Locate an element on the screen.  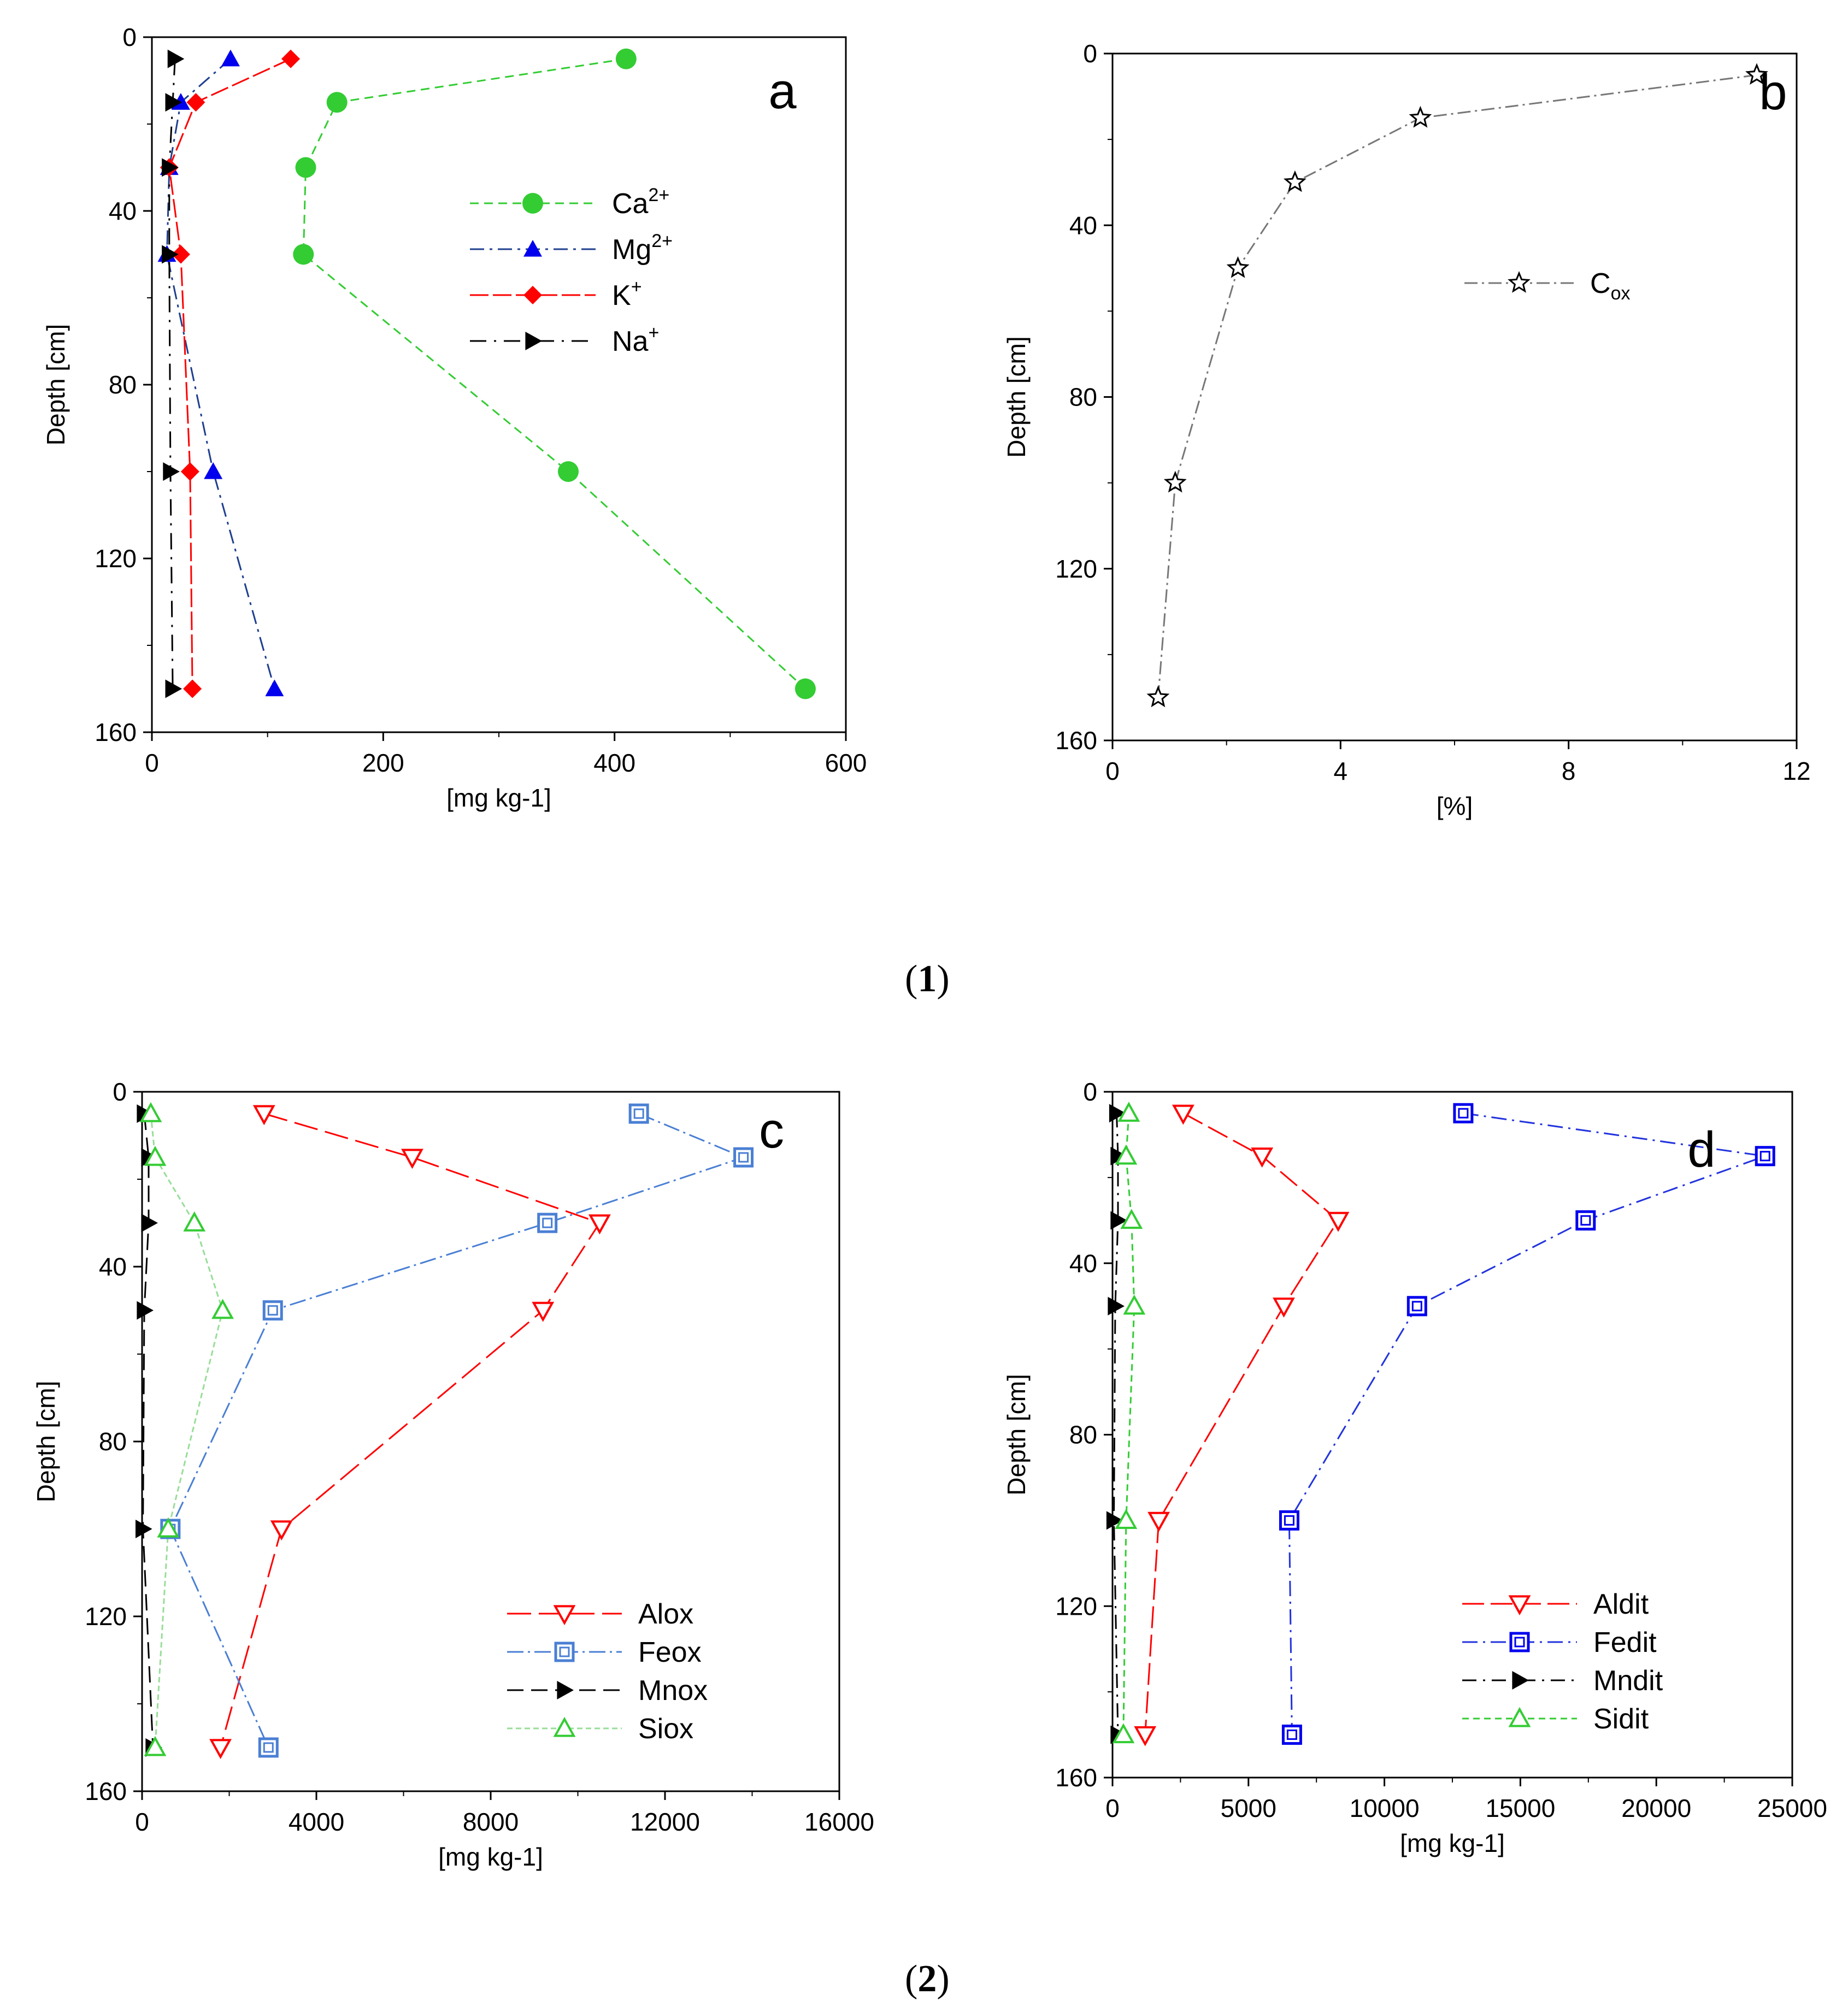
series-line-mg is located at coordinates (220, 373).